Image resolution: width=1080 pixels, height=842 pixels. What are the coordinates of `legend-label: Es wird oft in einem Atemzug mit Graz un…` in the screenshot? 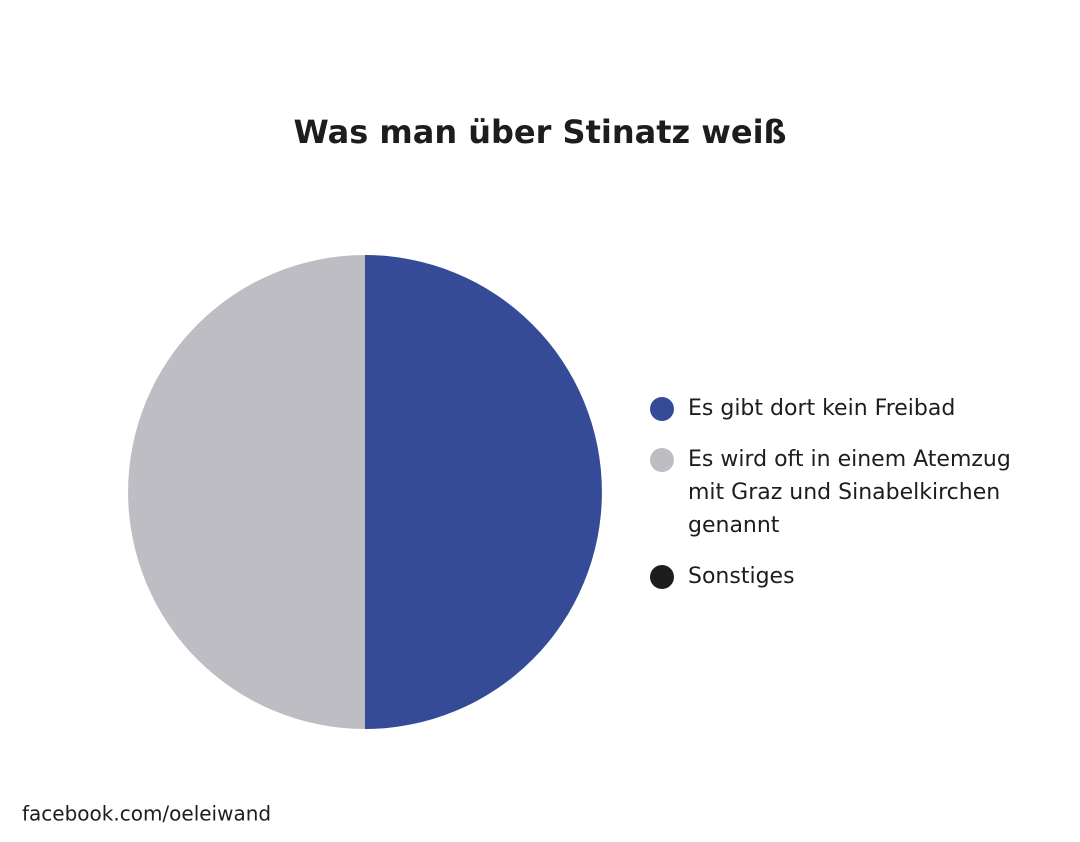 It's located at (849, 492).